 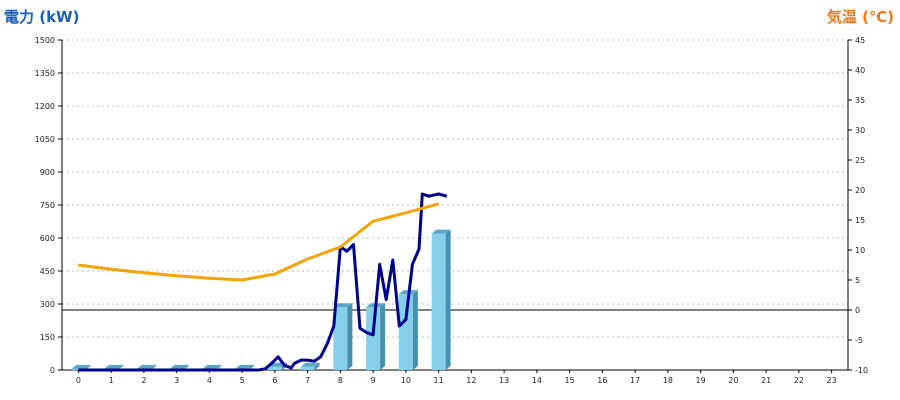 What do you see at coordinates (860, 100) in the screenshot?
I see `right-tick-label: 35` at bounding box center [860, 100].